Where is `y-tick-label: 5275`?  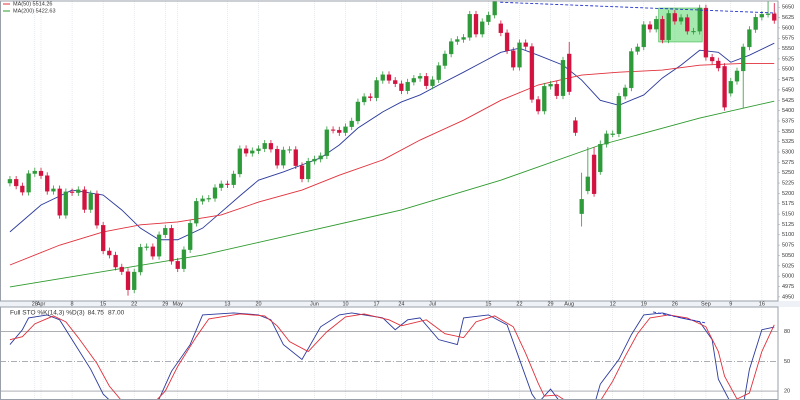
y-tick-label: 5275 is located at coordinates (788, 163).